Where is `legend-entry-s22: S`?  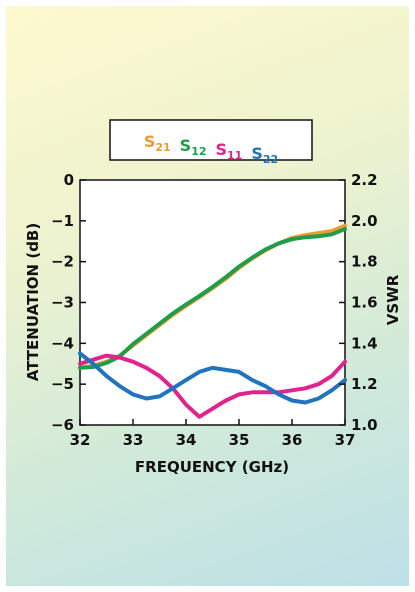 legend-entry-s22: S is located at coordinates (257, 153).